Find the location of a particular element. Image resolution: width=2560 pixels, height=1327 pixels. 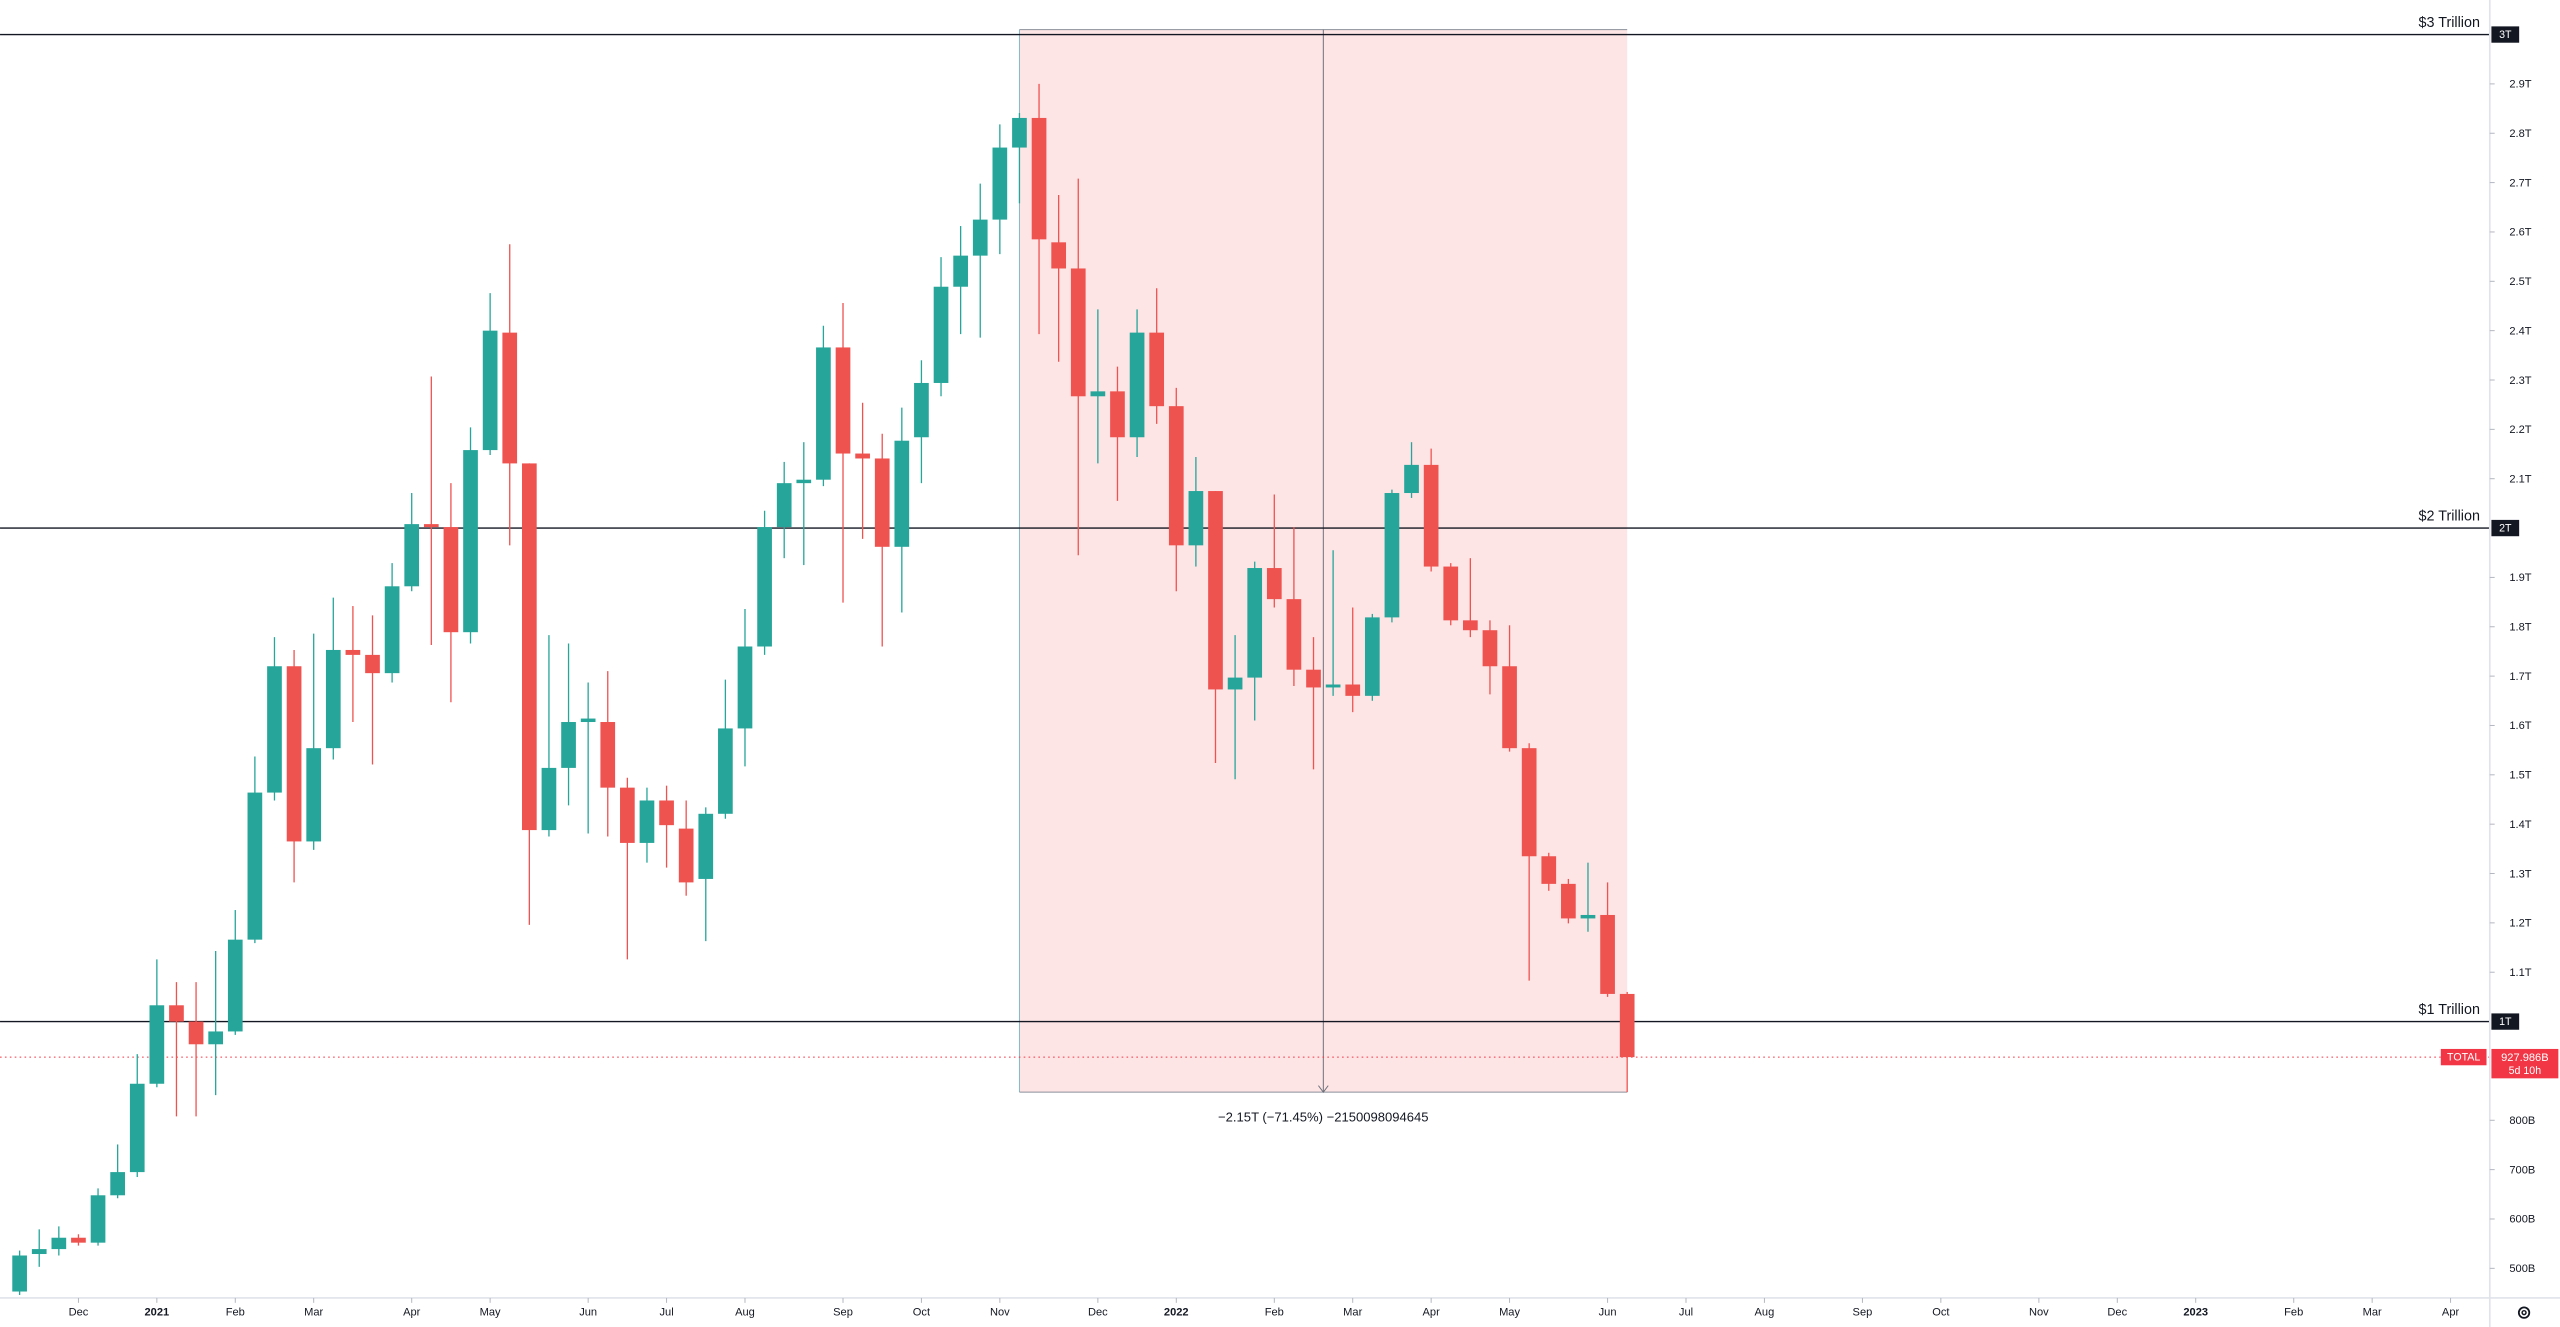

level-axis-label: 3T is located at coordinates (2505, 35).